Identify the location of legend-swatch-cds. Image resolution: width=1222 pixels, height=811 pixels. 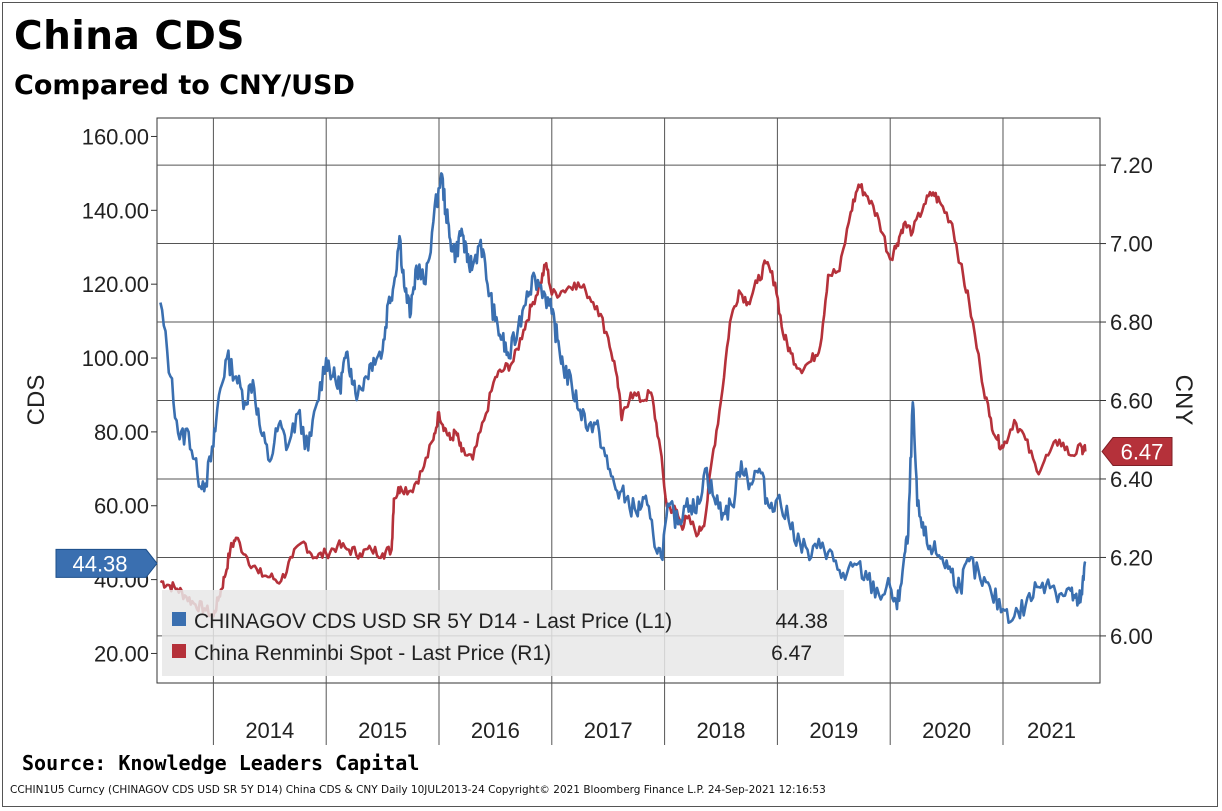
(179, 619).